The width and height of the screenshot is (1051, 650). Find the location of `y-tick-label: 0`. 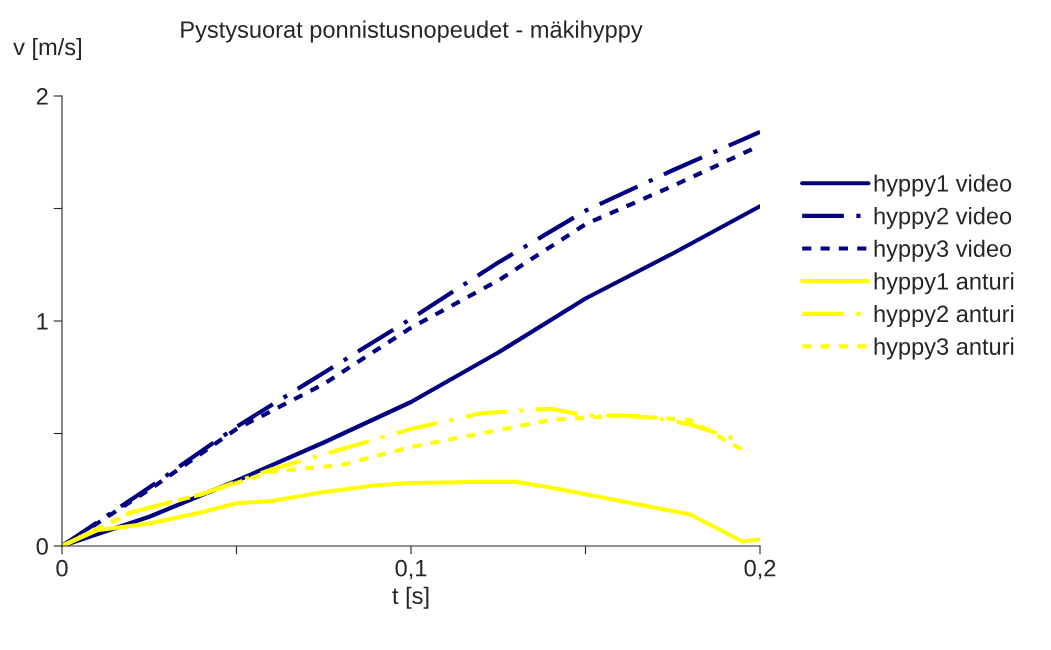

y-tick-label: 0 is located at coordinates (42, 546).